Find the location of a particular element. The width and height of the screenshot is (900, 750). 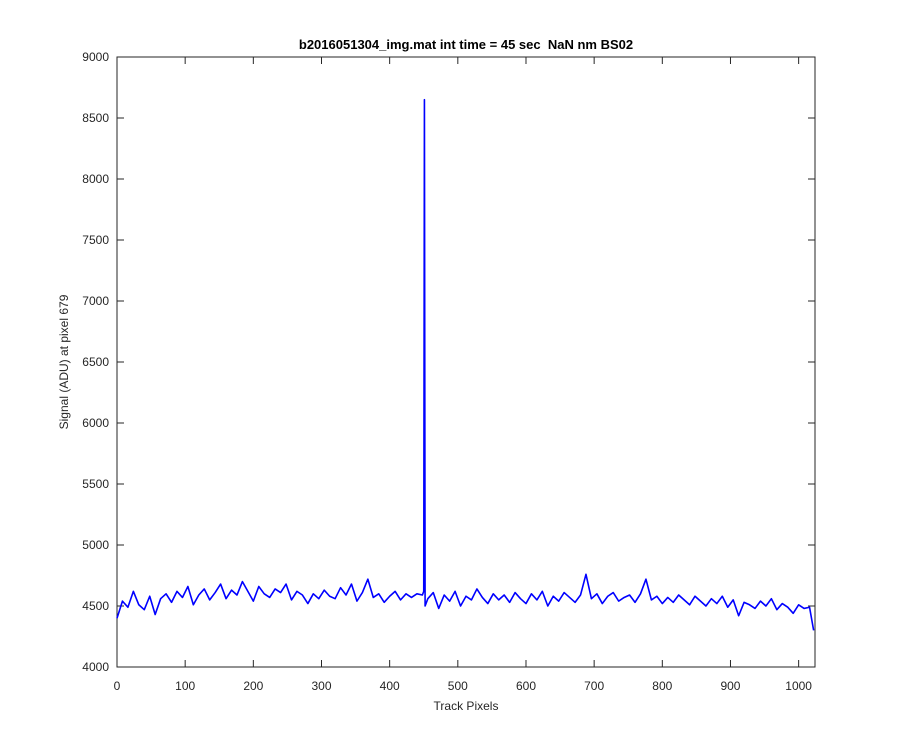

y-axis-label: Signal (ADU) at pixel 679 is located at coordinates (64, 361).